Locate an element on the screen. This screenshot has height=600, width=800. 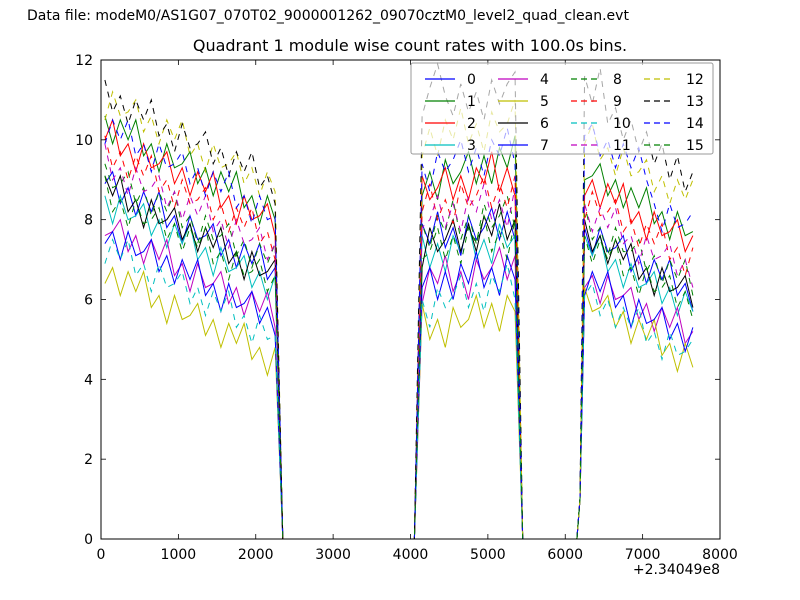
x-tick-label: 6000 is located at coordinates (565, 555).